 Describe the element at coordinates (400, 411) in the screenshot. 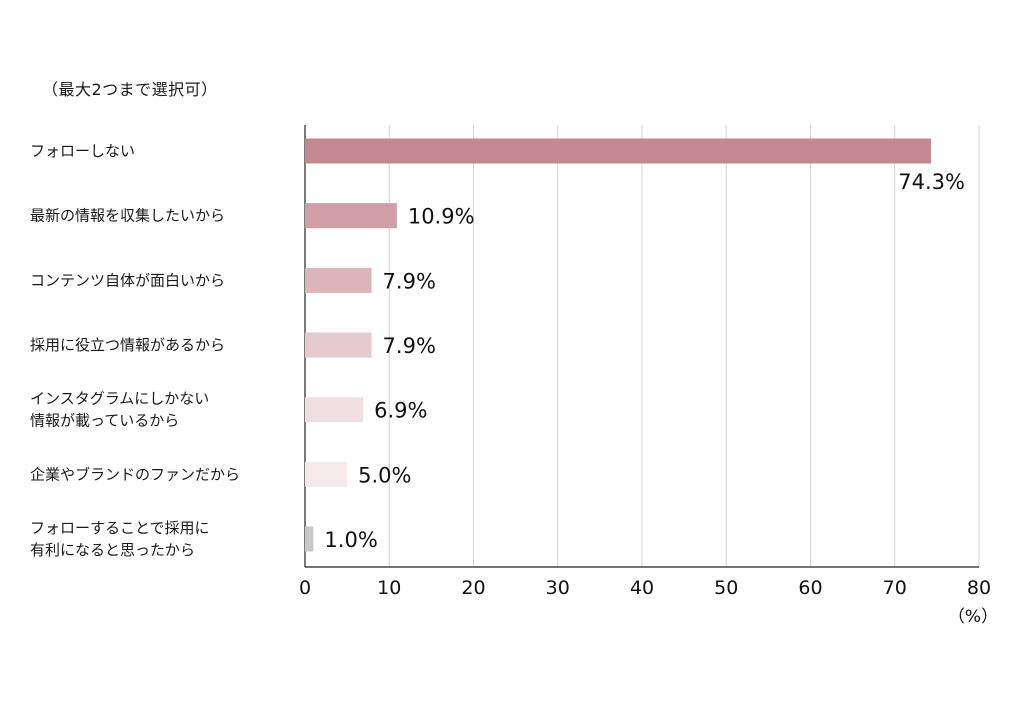

I see `value-label: 6.9%` at that location.